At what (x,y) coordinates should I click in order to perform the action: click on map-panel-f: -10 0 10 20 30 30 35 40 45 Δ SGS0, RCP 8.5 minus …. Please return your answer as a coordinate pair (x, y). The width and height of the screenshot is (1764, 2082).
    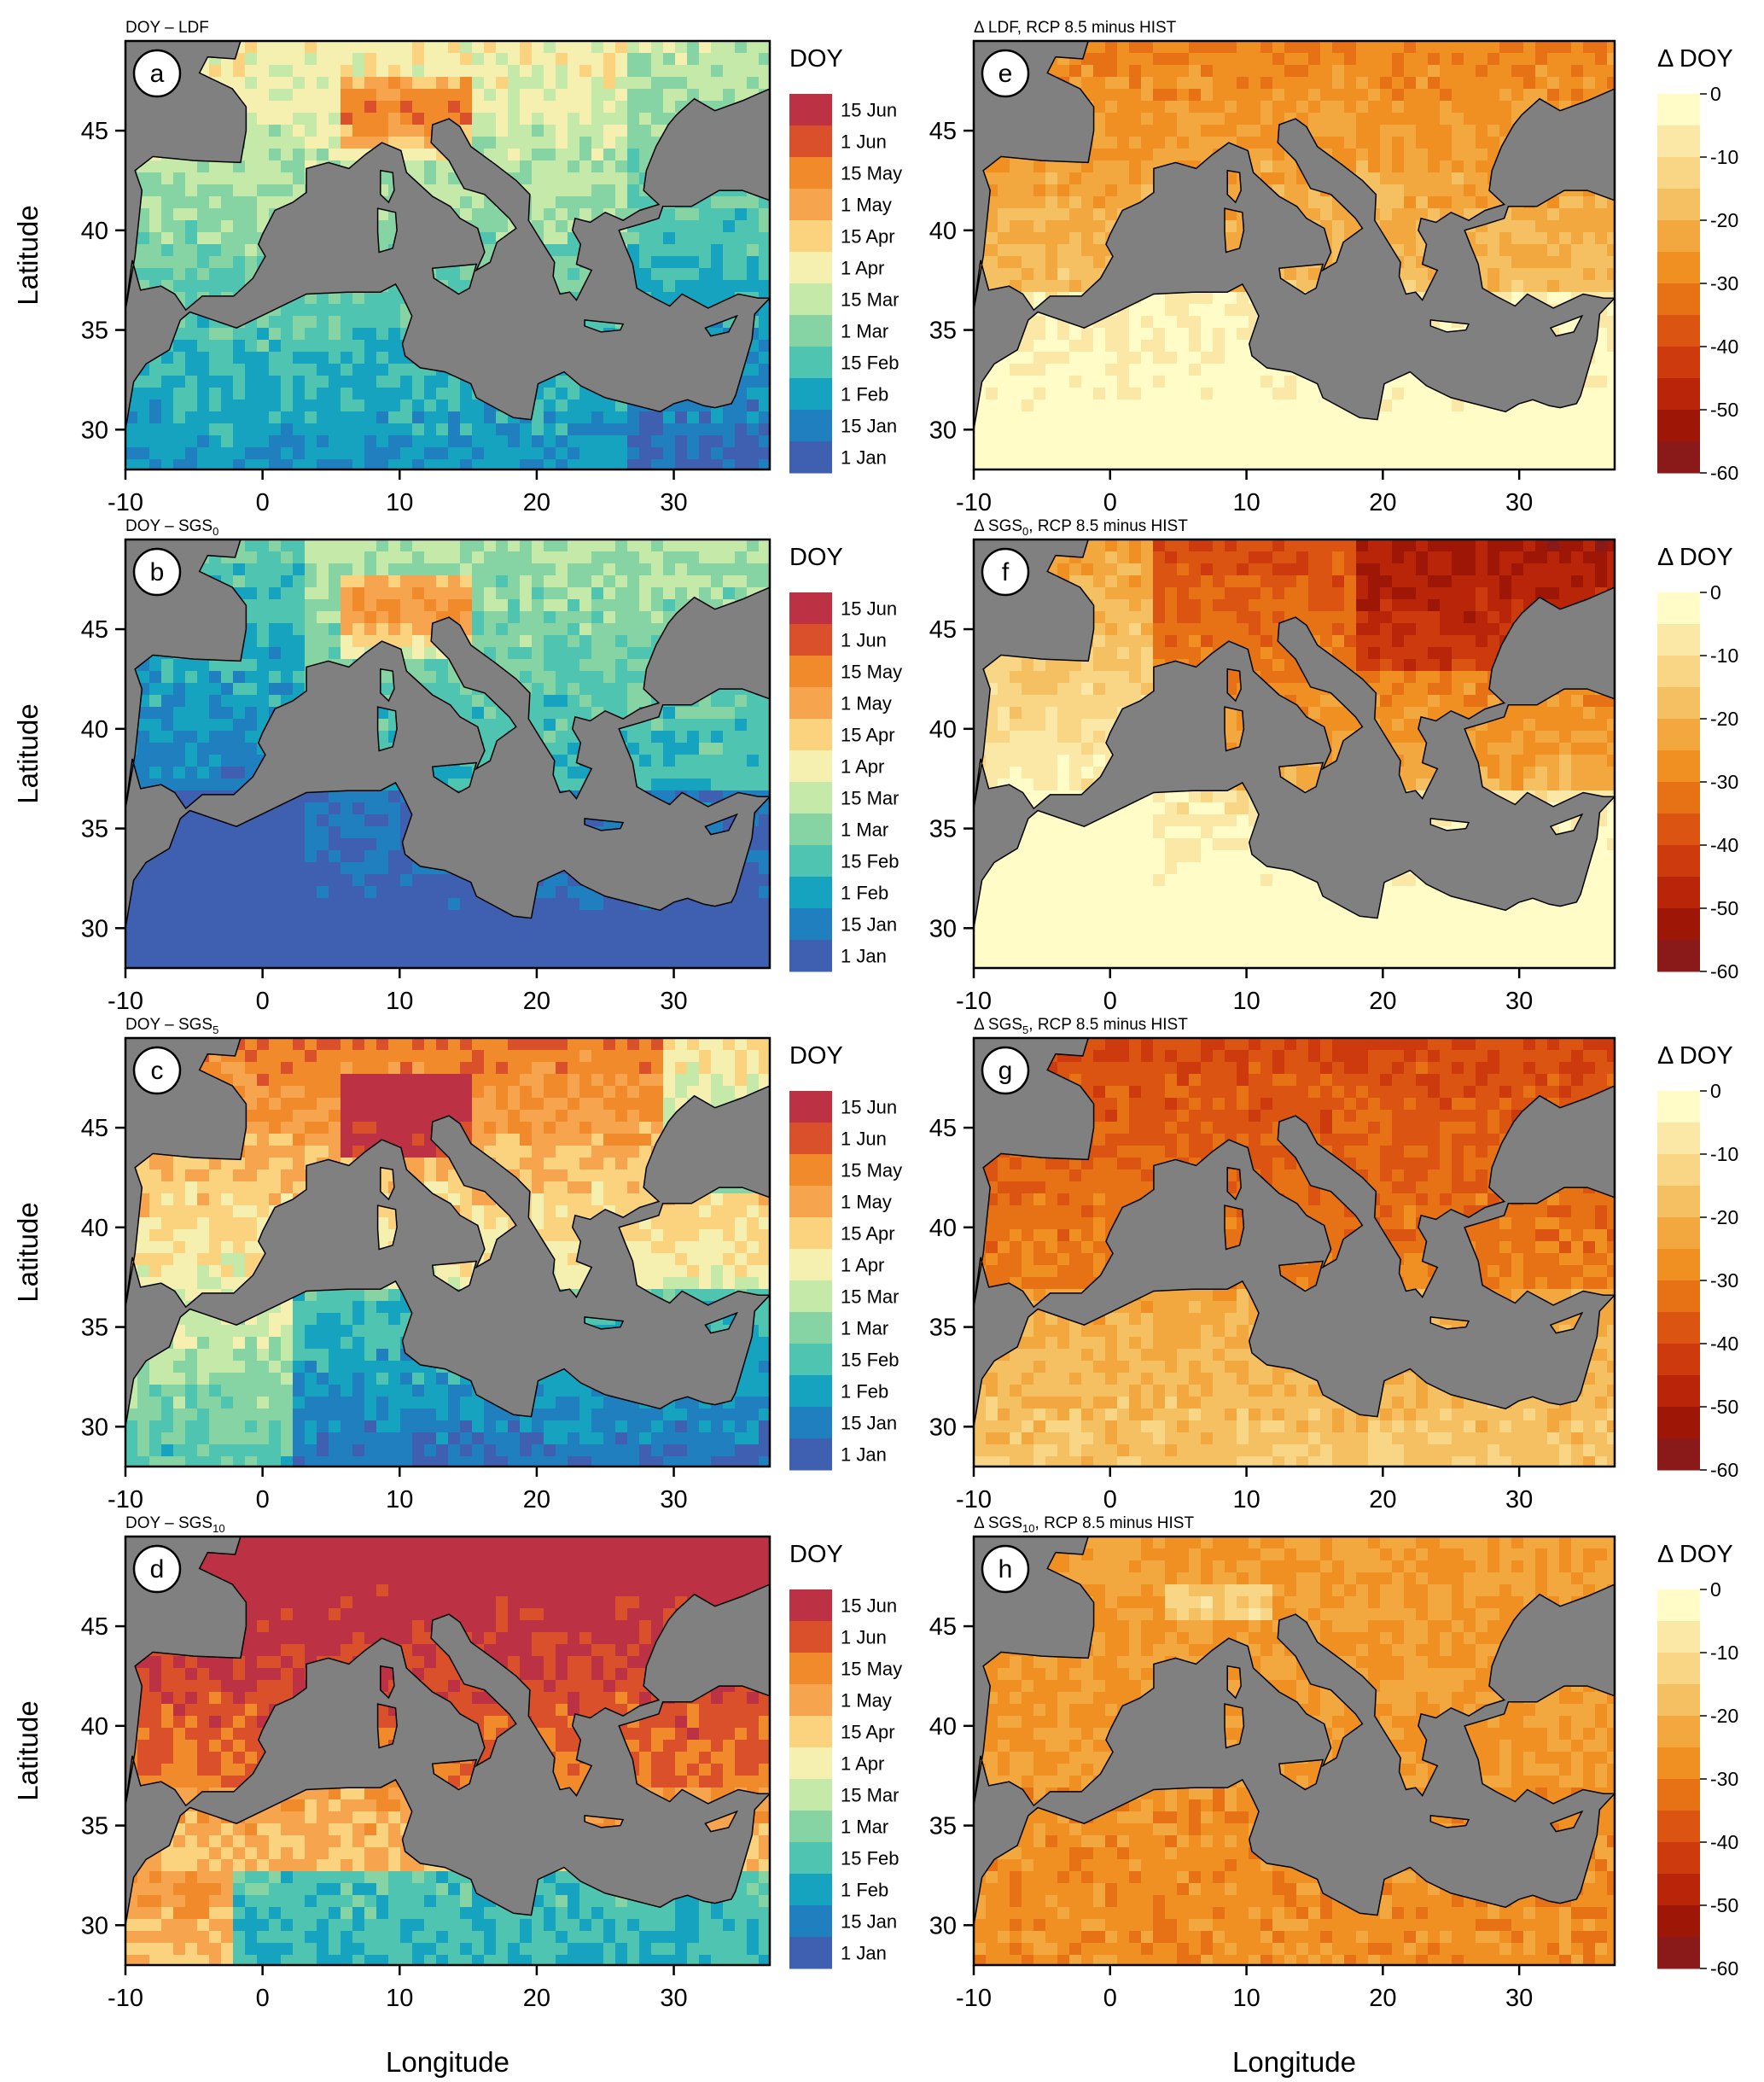
    Looking at the image, I should click on (1273, 766).